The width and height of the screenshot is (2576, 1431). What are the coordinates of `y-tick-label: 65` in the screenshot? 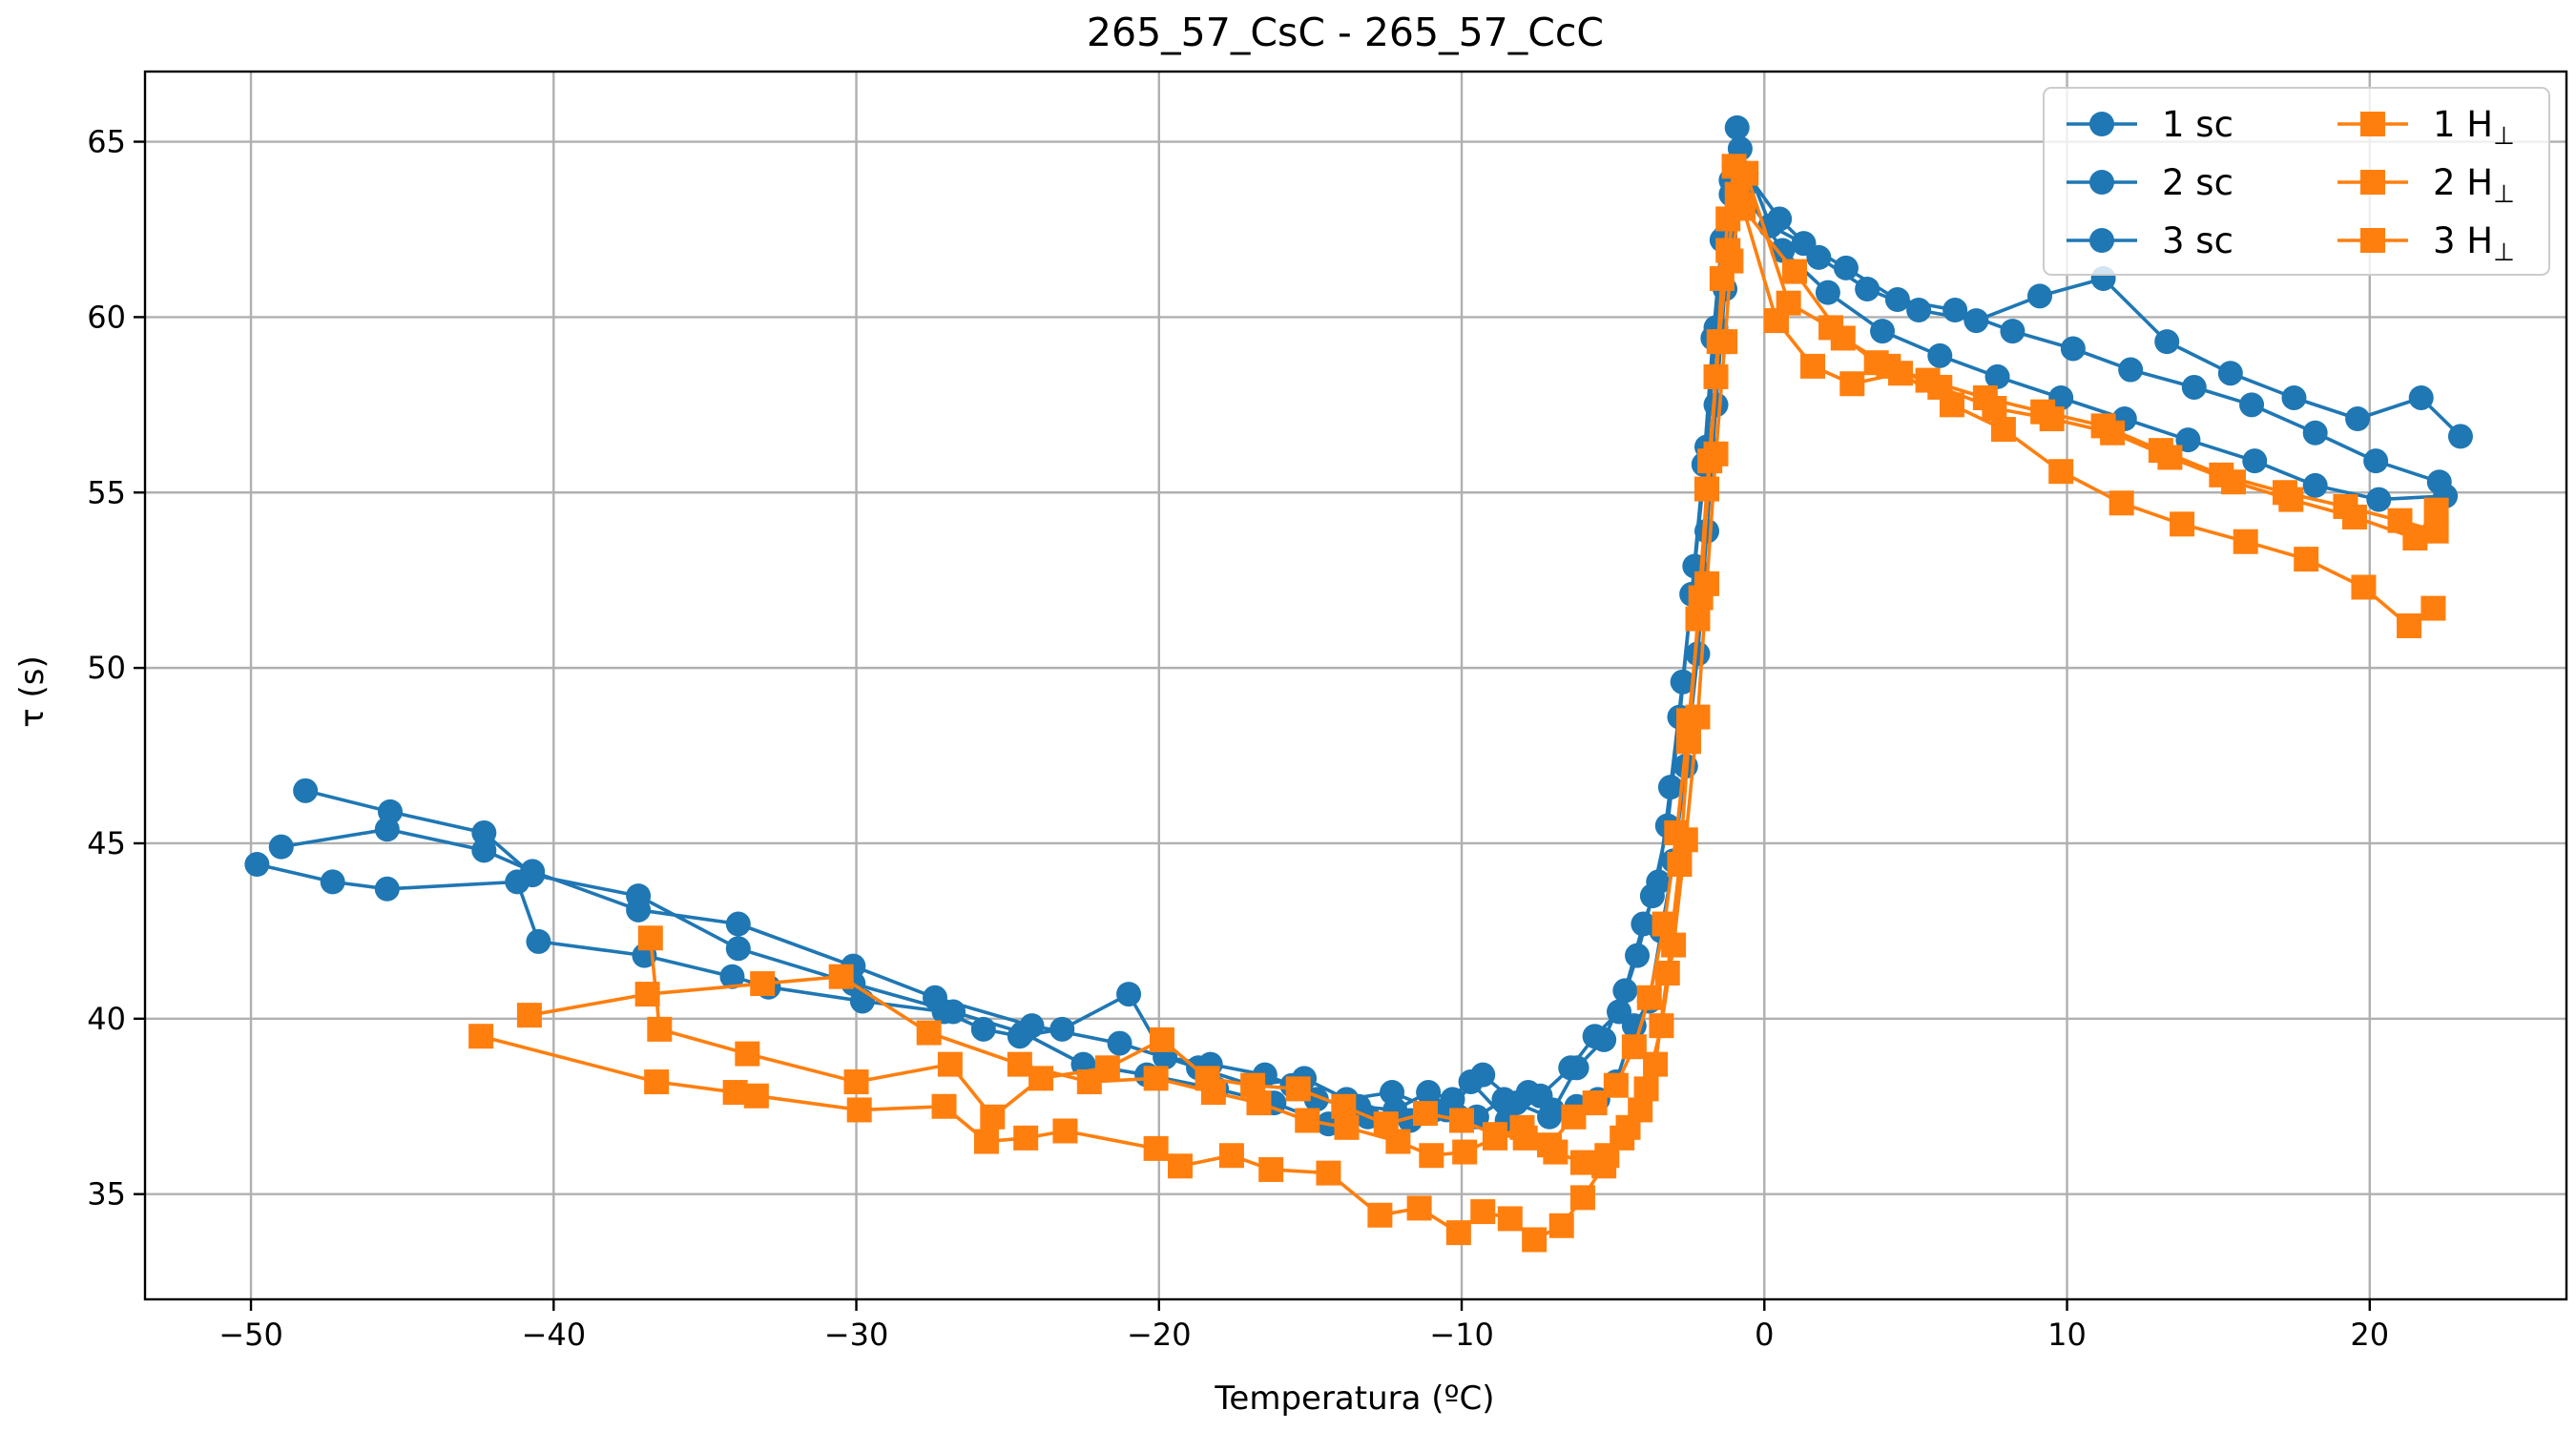 It's located at (106, 142).